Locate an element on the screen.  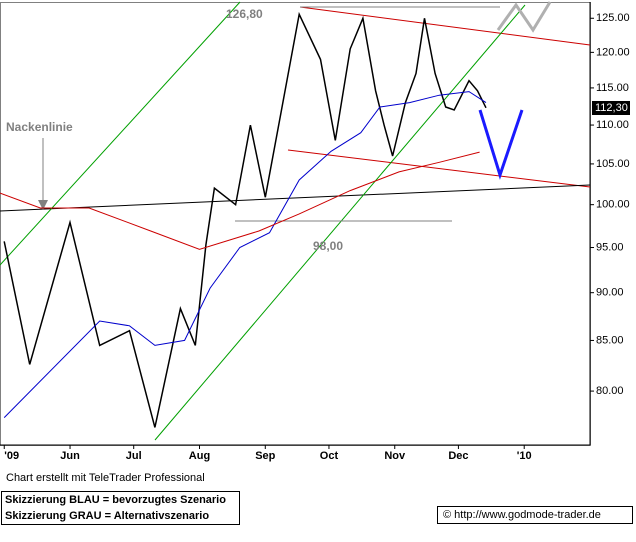
x-tick-label: Jul is located at coordinates (134, 456).